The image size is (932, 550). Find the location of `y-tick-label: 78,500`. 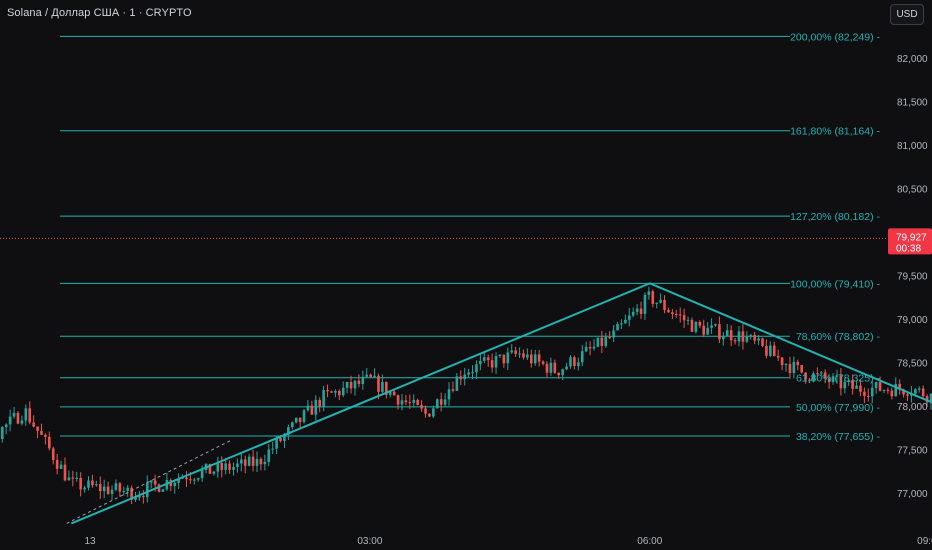

y-tick-label: 78,500 is located at coordinates (912, 364).